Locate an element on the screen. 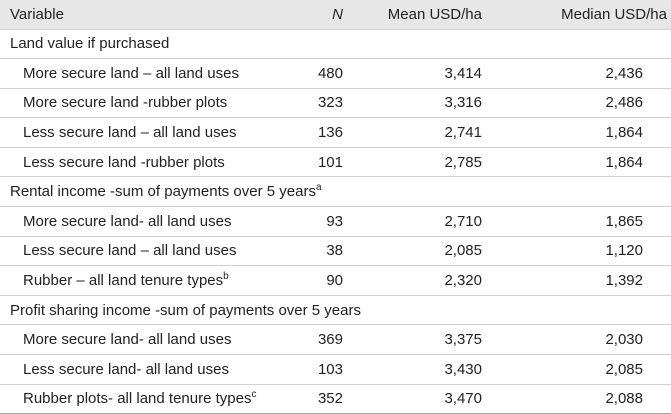 This screenshot has width=671, height=414. section-title: Land value if purchased is located at coordinates (335, 44).